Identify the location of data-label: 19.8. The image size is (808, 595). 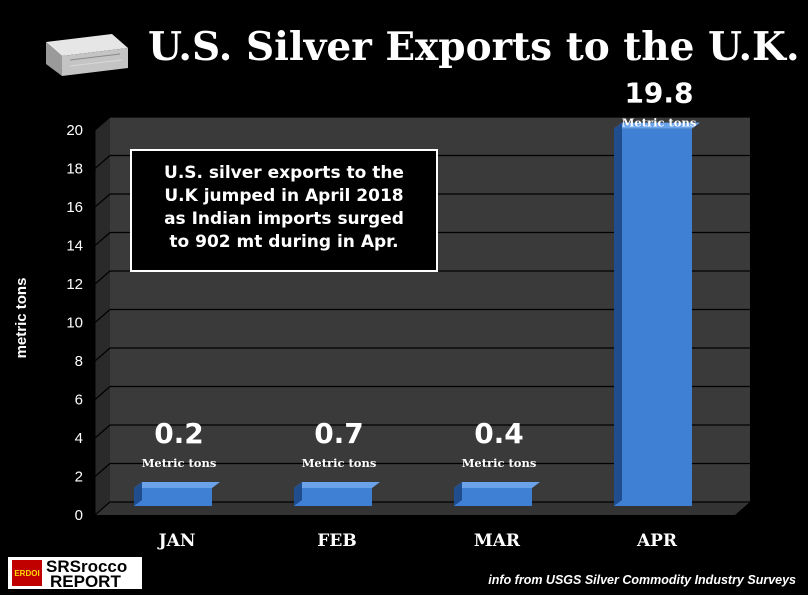
(658, 93).